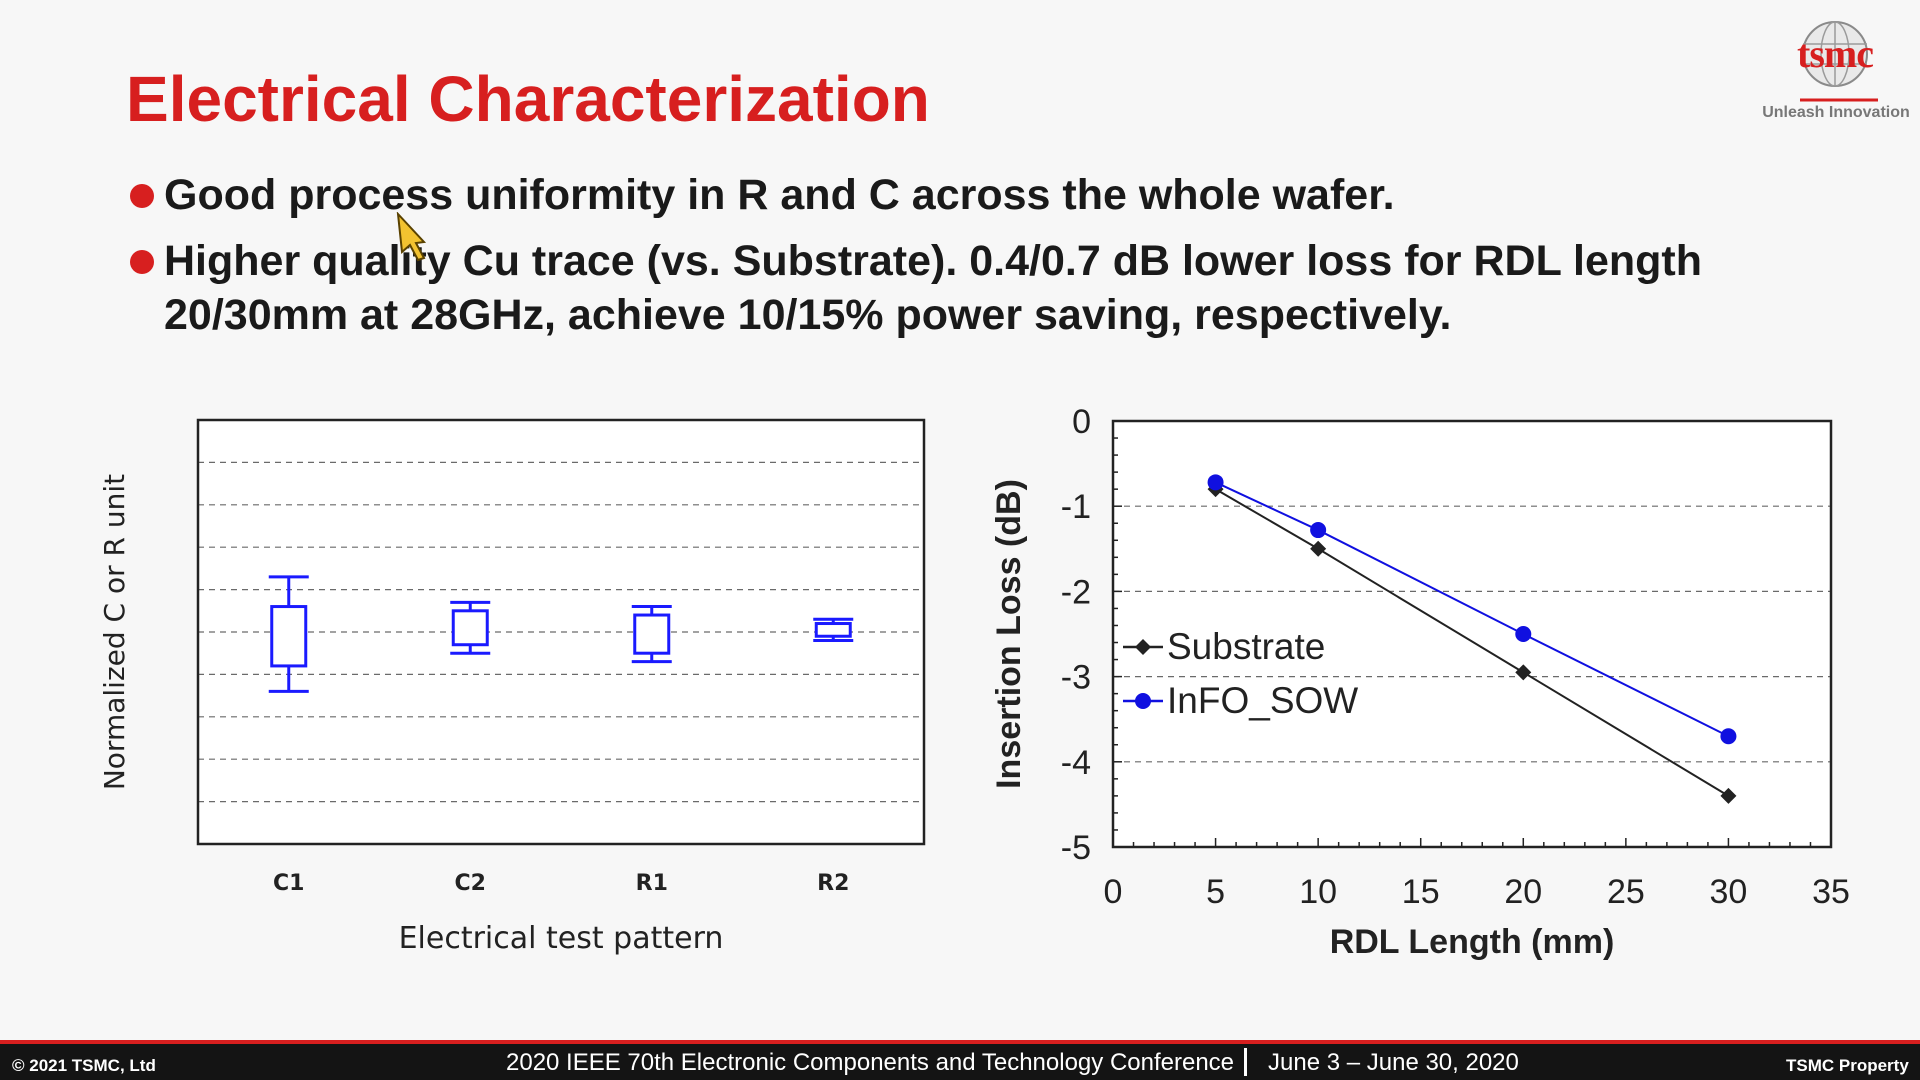 The height and width of the screenshot is (1080, 1920). I want to click on x-tick-label: C1, so click(288, 883).